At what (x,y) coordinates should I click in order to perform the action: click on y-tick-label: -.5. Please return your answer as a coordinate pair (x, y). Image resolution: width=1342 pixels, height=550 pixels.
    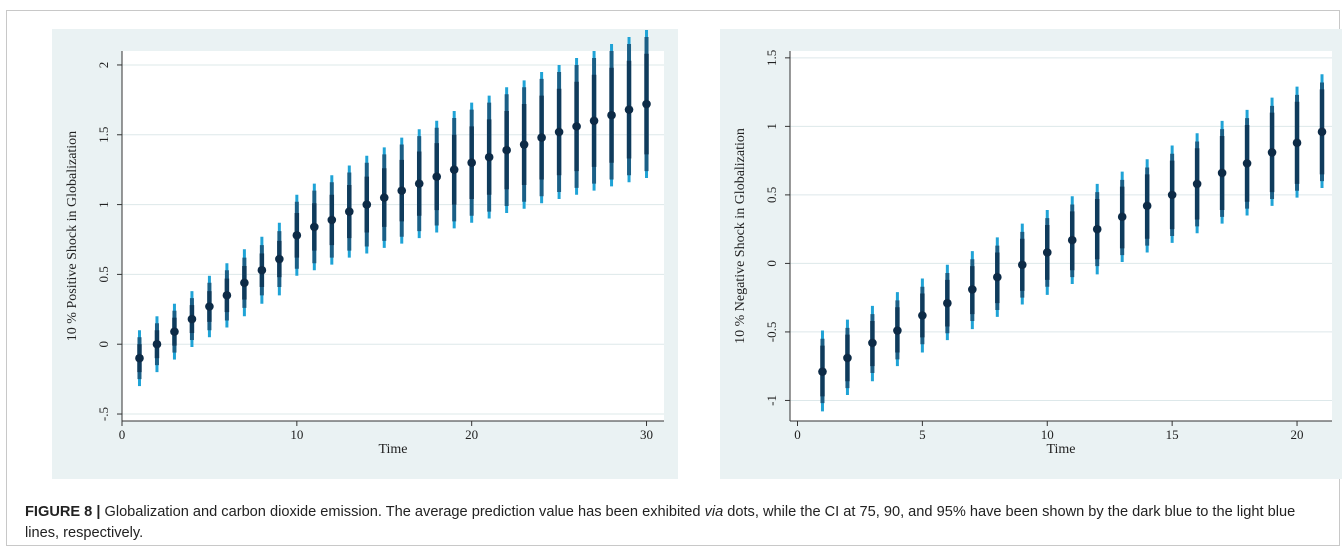
    Looking at the image, I should click on (103, 414).